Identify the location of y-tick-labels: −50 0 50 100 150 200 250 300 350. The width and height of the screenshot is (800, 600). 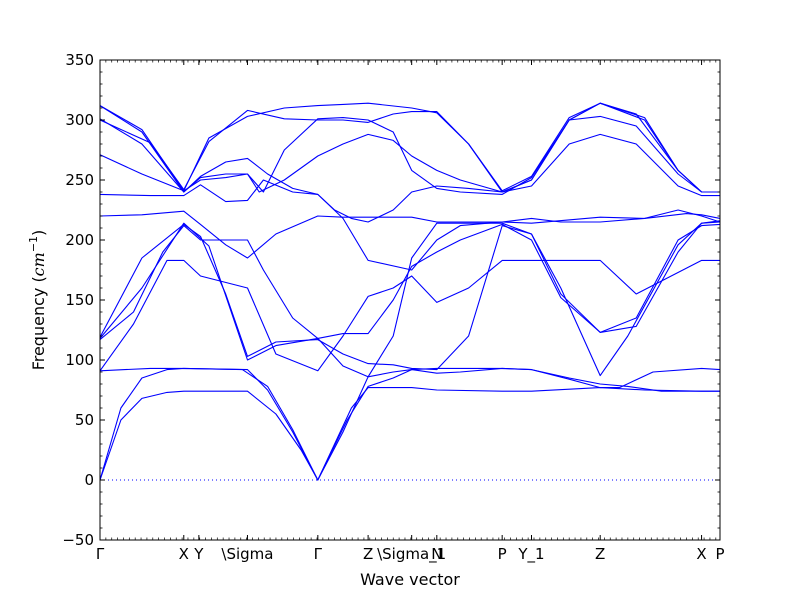
(78, 300).